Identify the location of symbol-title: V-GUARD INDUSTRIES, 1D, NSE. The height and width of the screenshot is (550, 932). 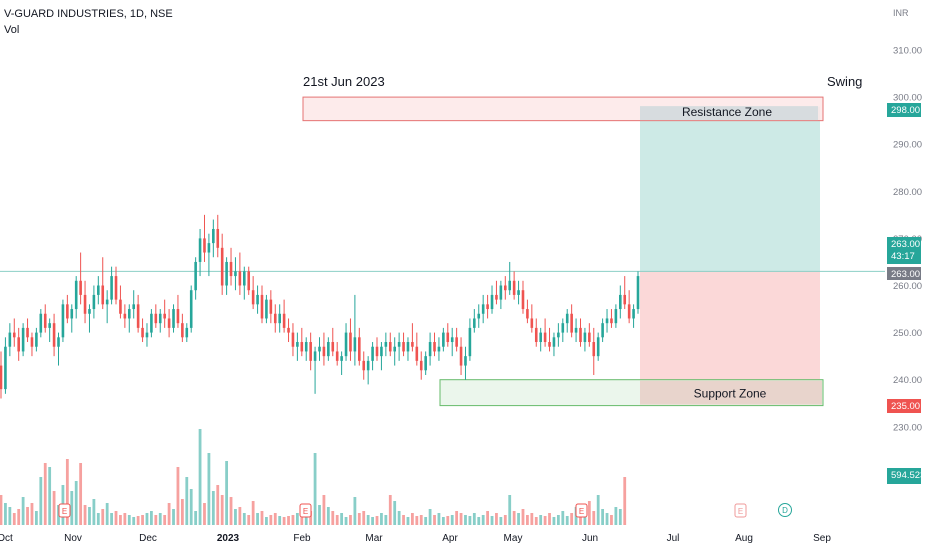
(88, 14).